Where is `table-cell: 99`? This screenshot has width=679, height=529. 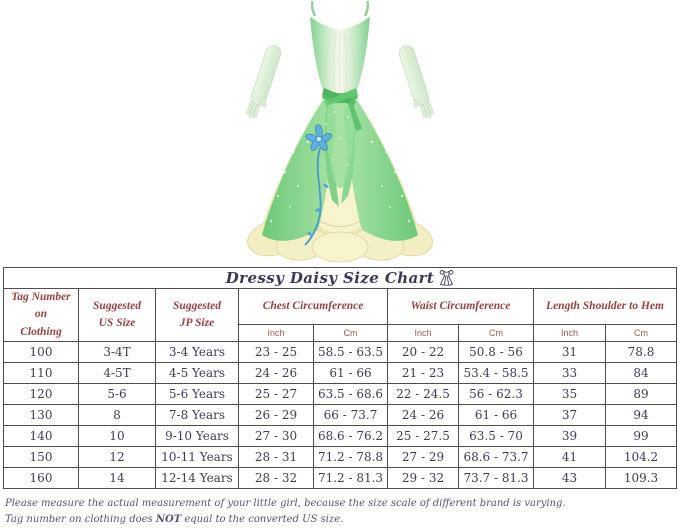 table-cell: 99 is located at coordinates (641, 435).